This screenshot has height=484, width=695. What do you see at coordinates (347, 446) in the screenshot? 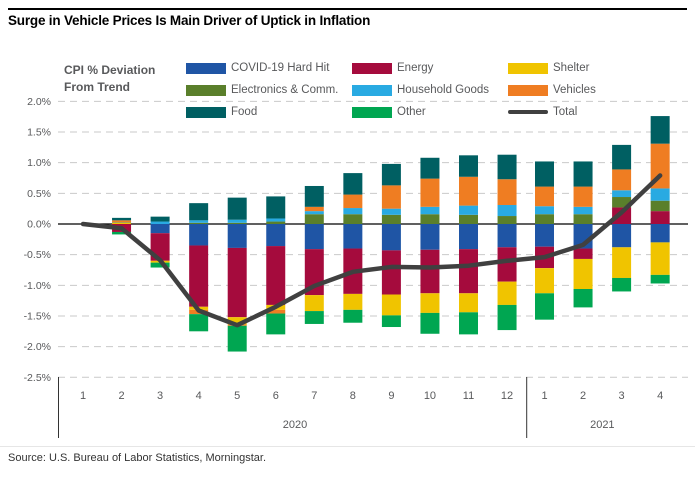
I see `footer-rule` at bounding box center [347, 446].